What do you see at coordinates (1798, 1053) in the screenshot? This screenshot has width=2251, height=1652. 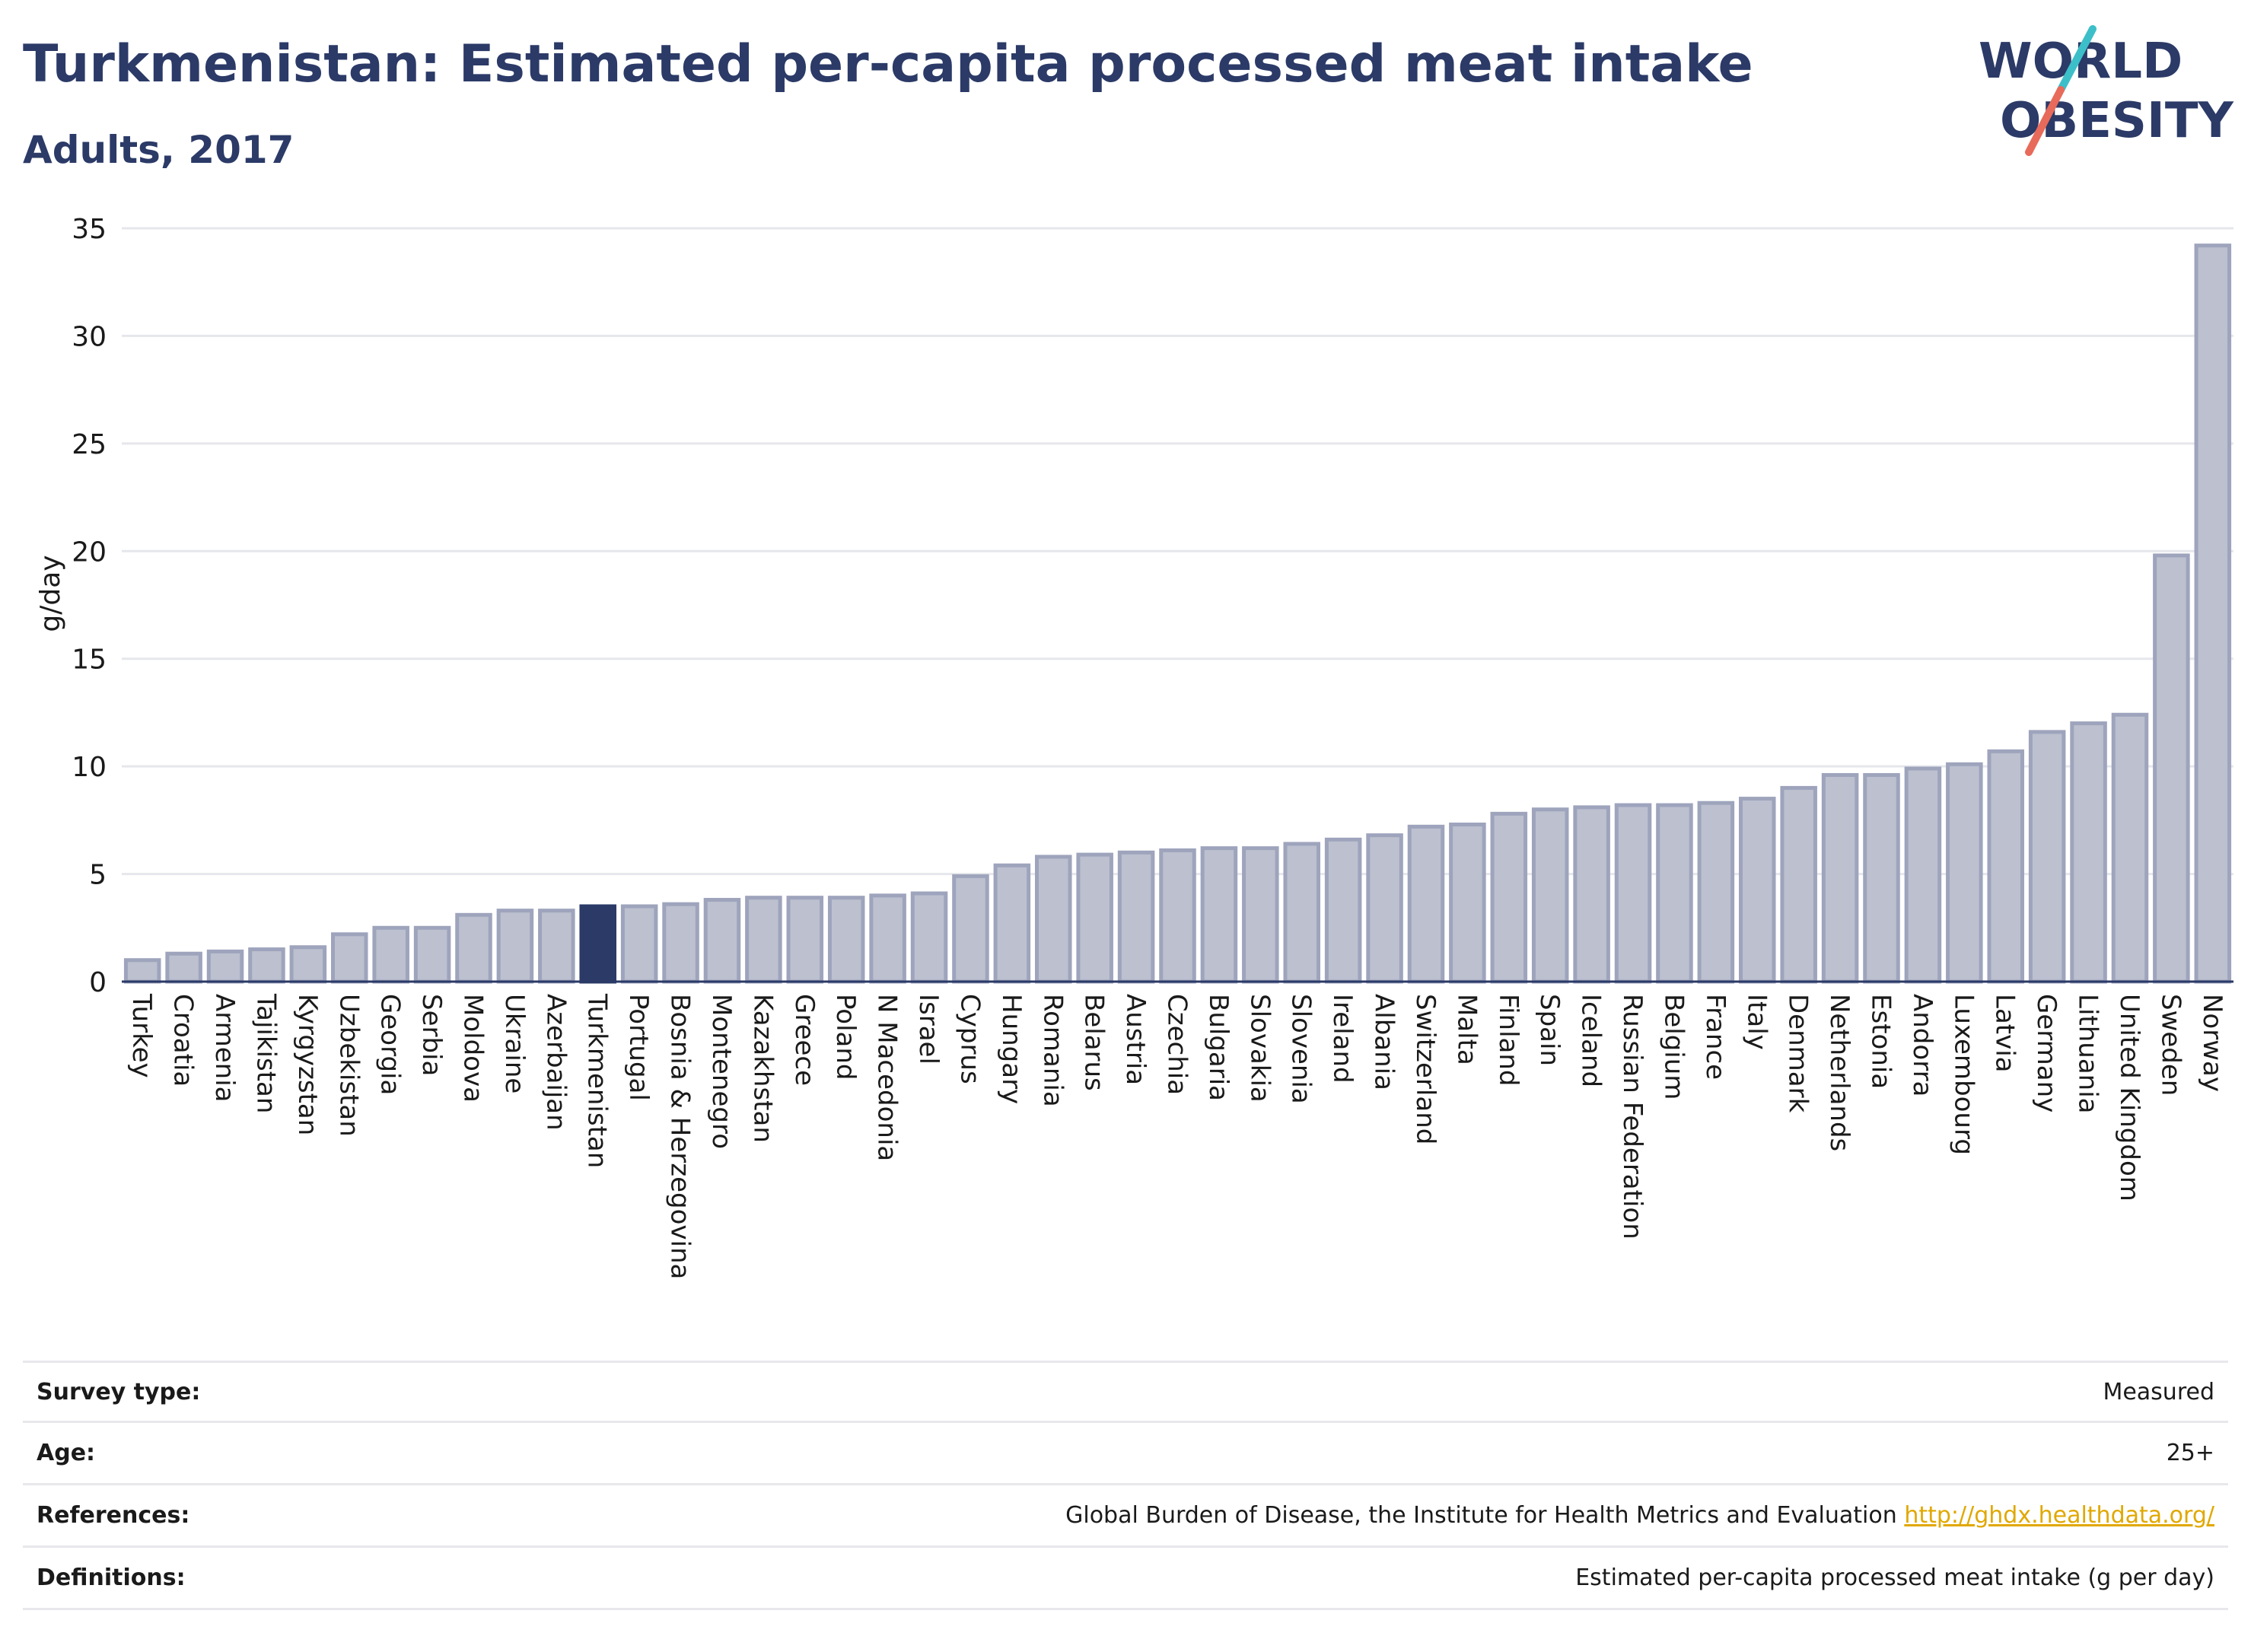 I see `x-tick-label: Denmark` at bounding box center [1798, 1053].